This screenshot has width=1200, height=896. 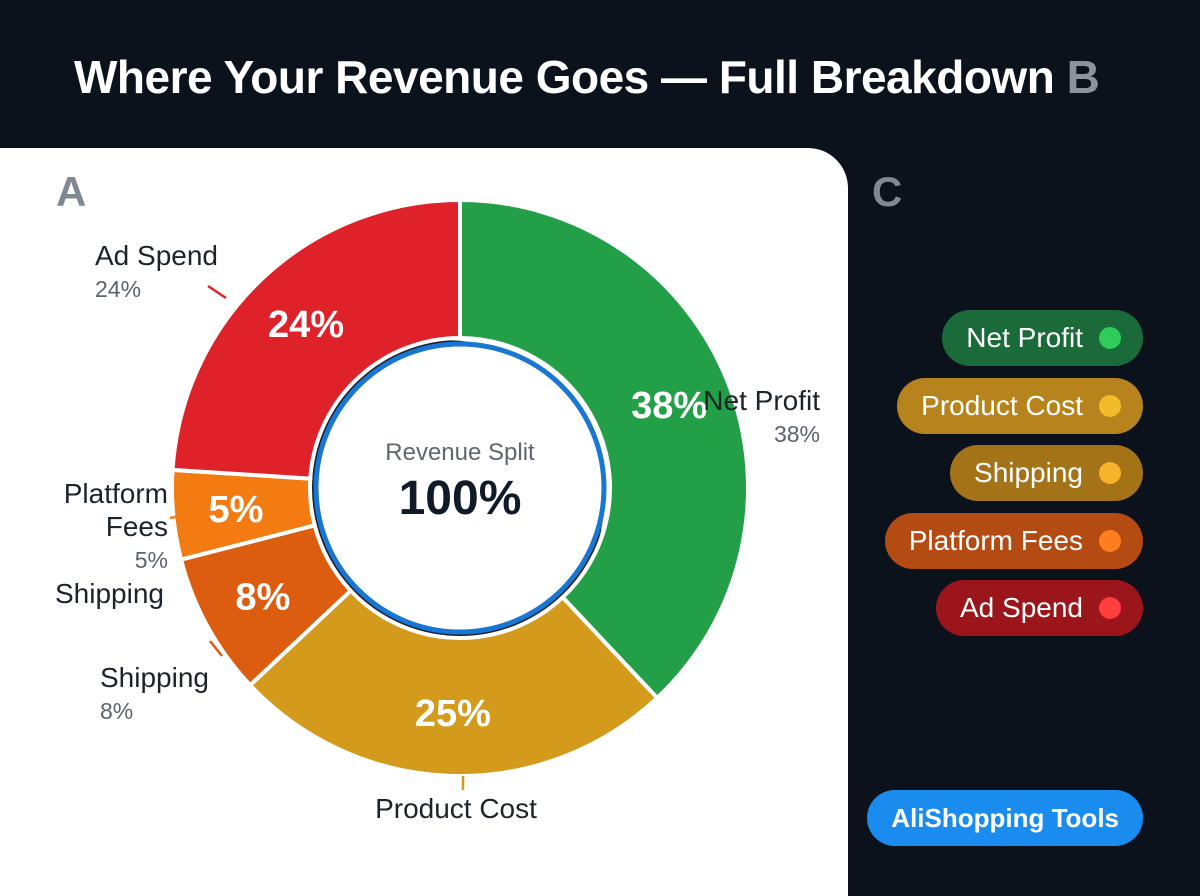 I want to click on slice-product-cost: 25%, so click(x=453, y=682).